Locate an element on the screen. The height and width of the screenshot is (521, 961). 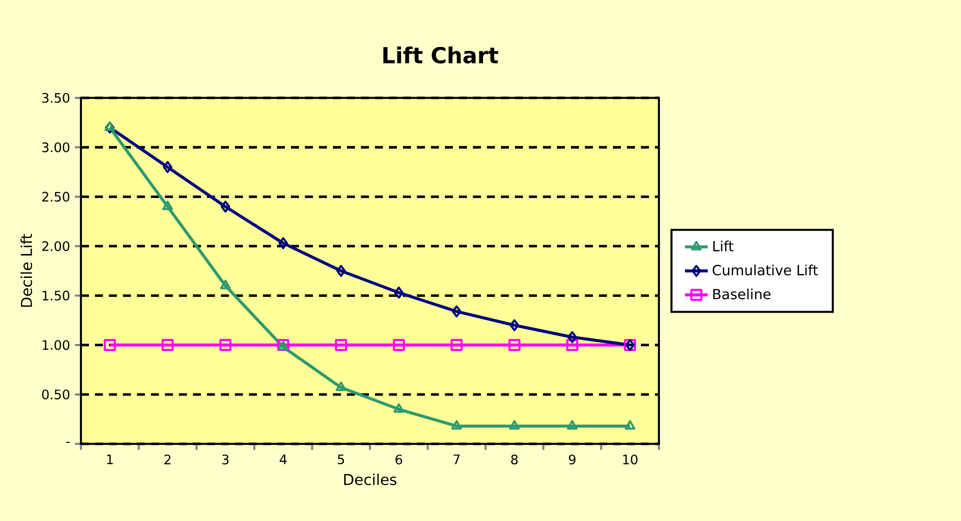
x-tick-label: 9 is located at coordinates (572, 459).